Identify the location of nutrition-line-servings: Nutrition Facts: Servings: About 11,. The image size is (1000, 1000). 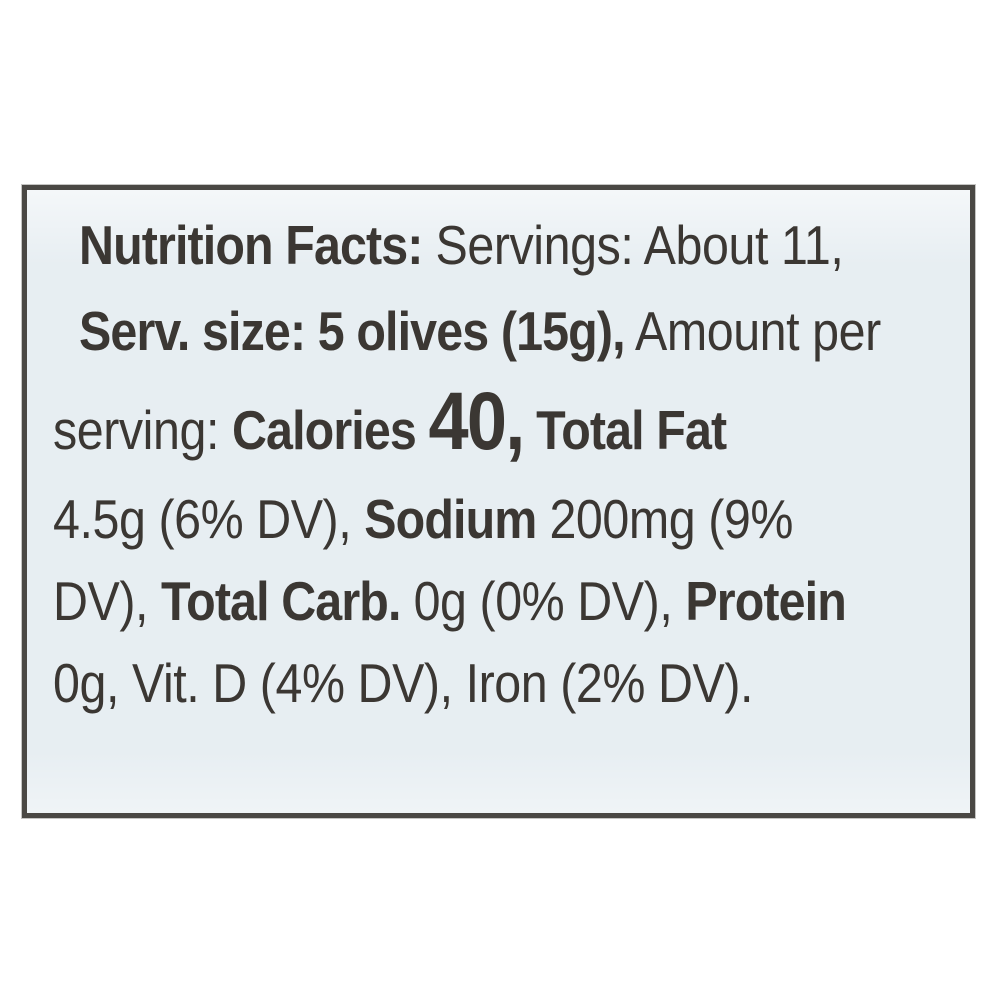
(466, 245).